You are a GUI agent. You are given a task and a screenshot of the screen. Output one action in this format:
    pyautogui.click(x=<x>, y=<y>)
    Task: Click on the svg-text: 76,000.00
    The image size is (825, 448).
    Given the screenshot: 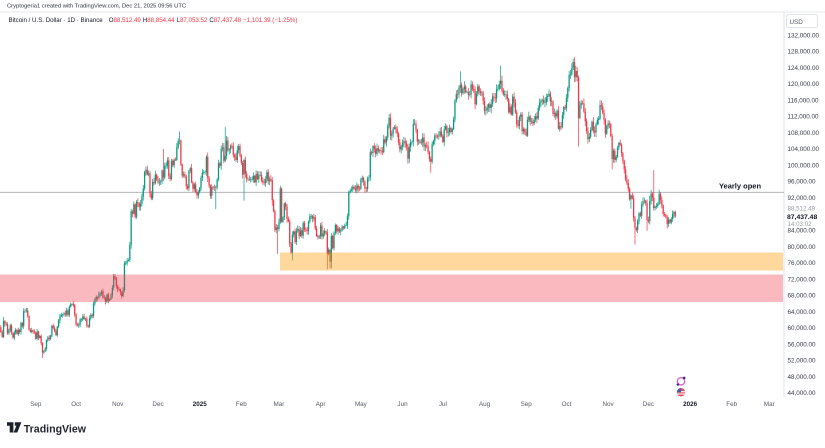 What is the action you would take?
    pyautogui.click(x=802, y=263)
    